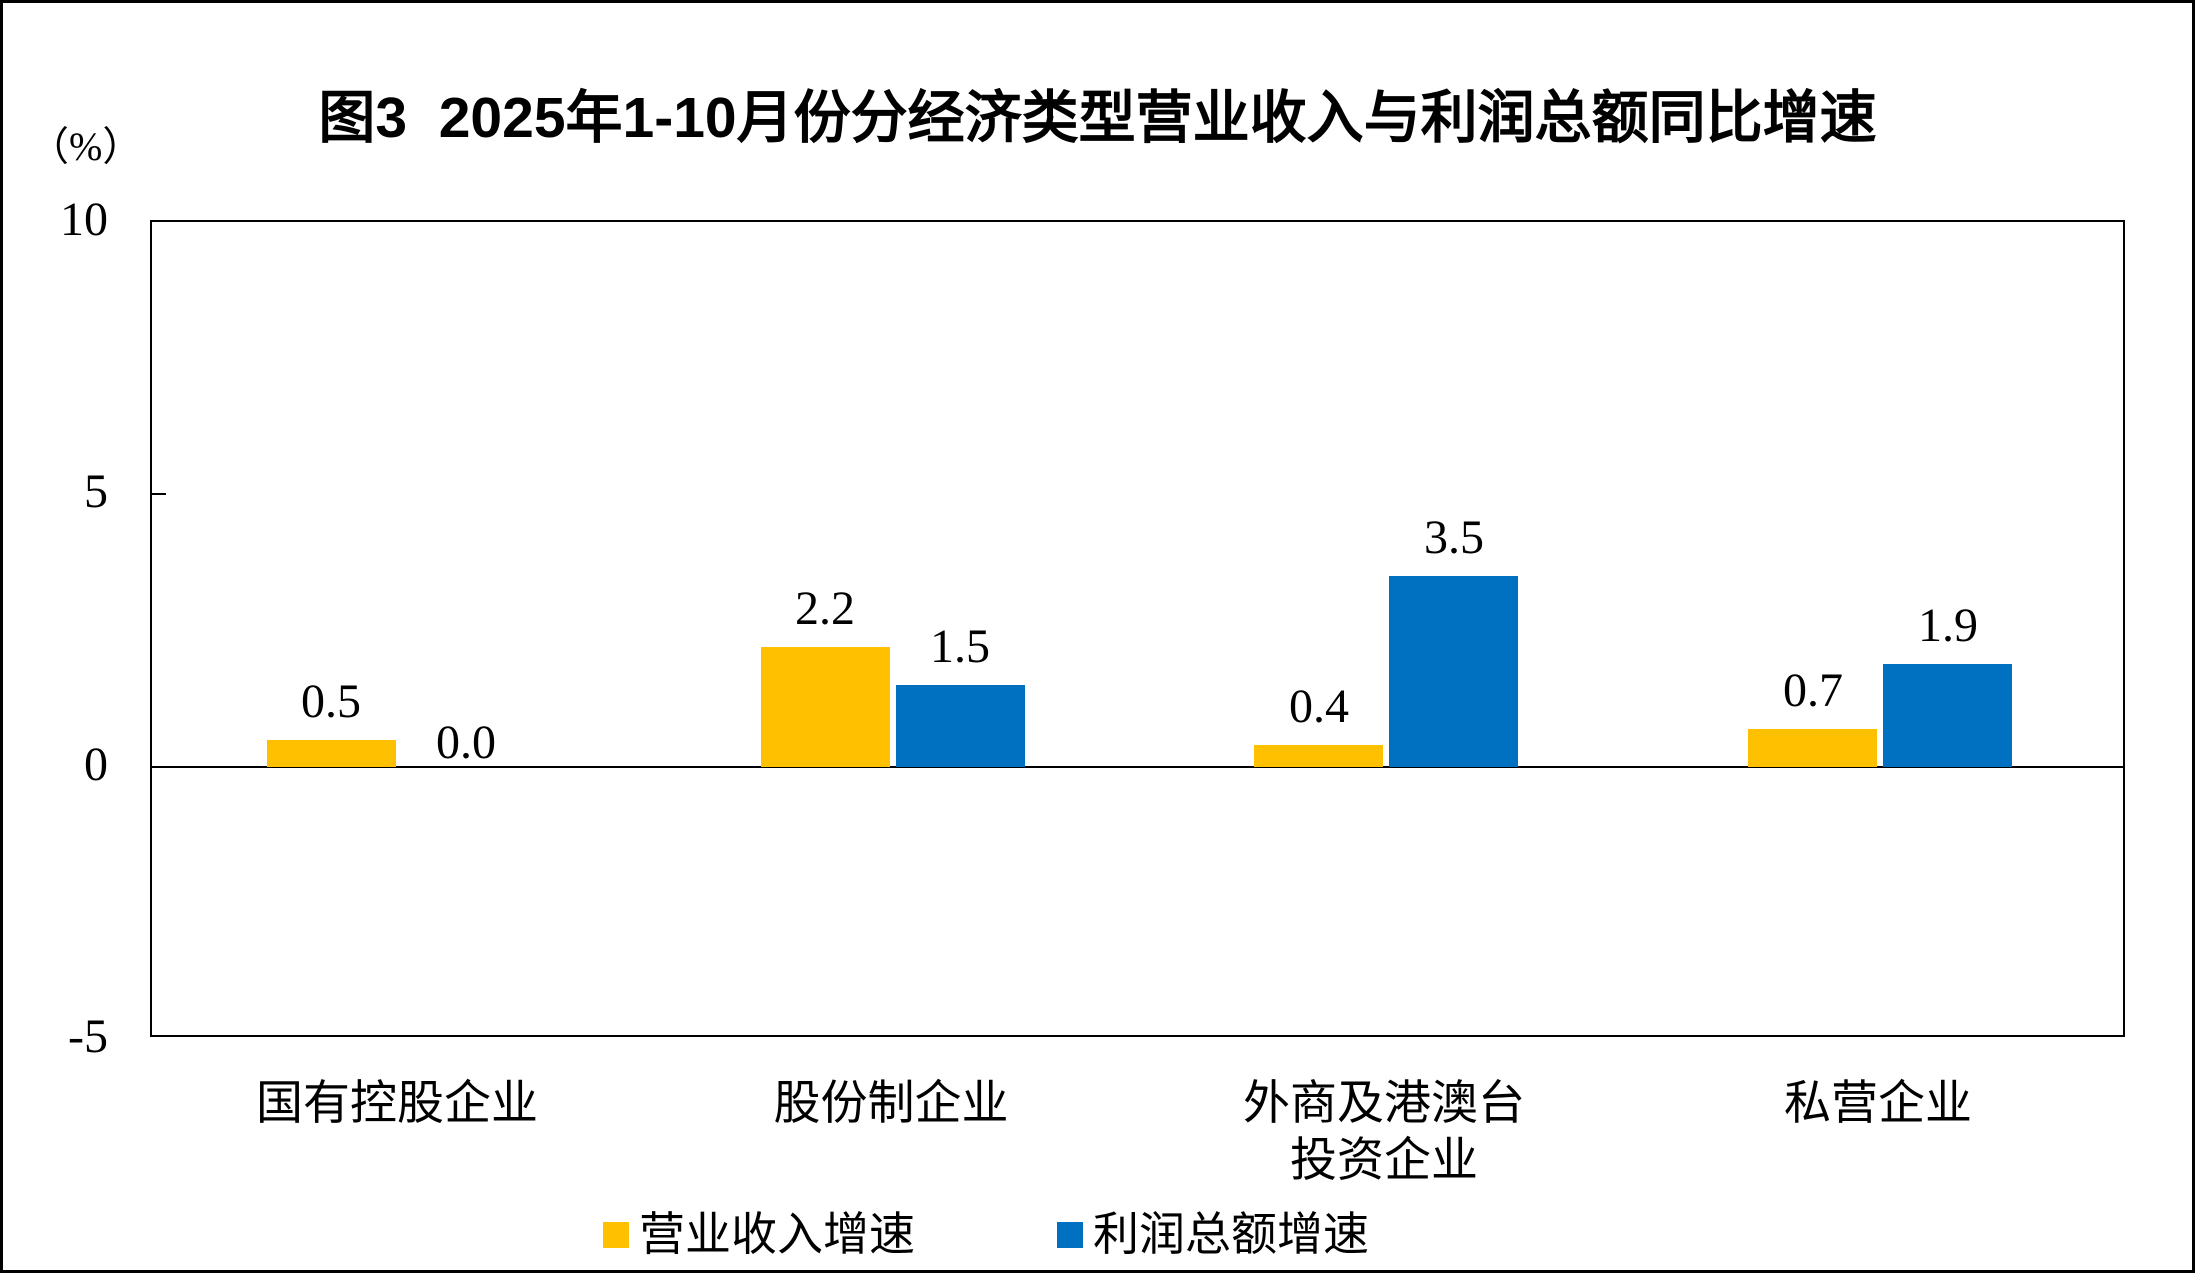 Image resolution: width=2195 pixels, height=1273 pixels. Describe the element at coordinates (88, 1036) in the screenshot. I see `y-axis-tick-label: -5` at that location.